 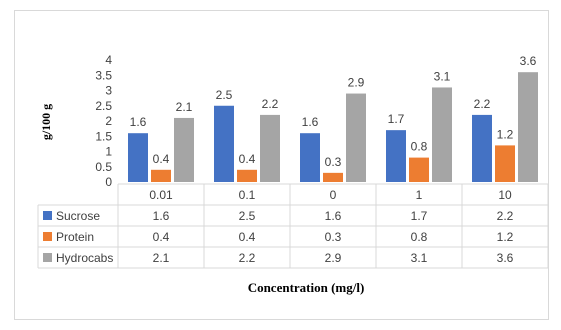 What do you see at coordinates (528, 61) in the screenshot?
I see `data-label: 3.6` at bounding box center [528, 61].